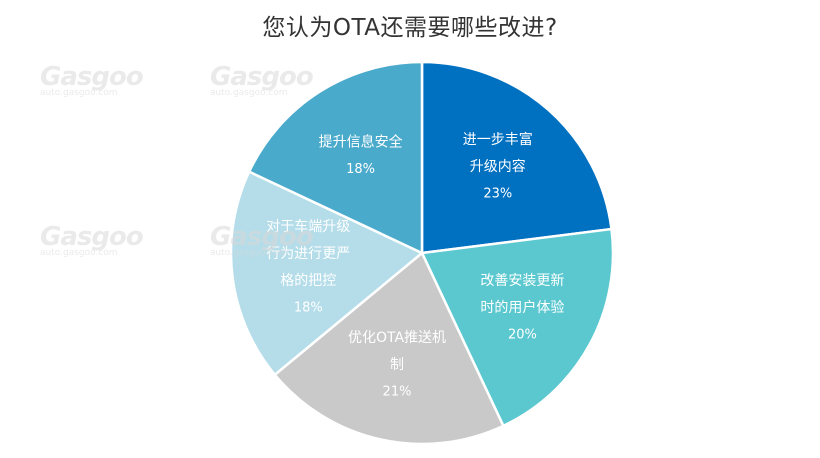 The height and width of the screenshot is (458, 820). What do you see at coordinates (522, 281) in the screenshot?
I see `slice-label-1-line-0: 改善安装更新` at bounding box center [522, 281].